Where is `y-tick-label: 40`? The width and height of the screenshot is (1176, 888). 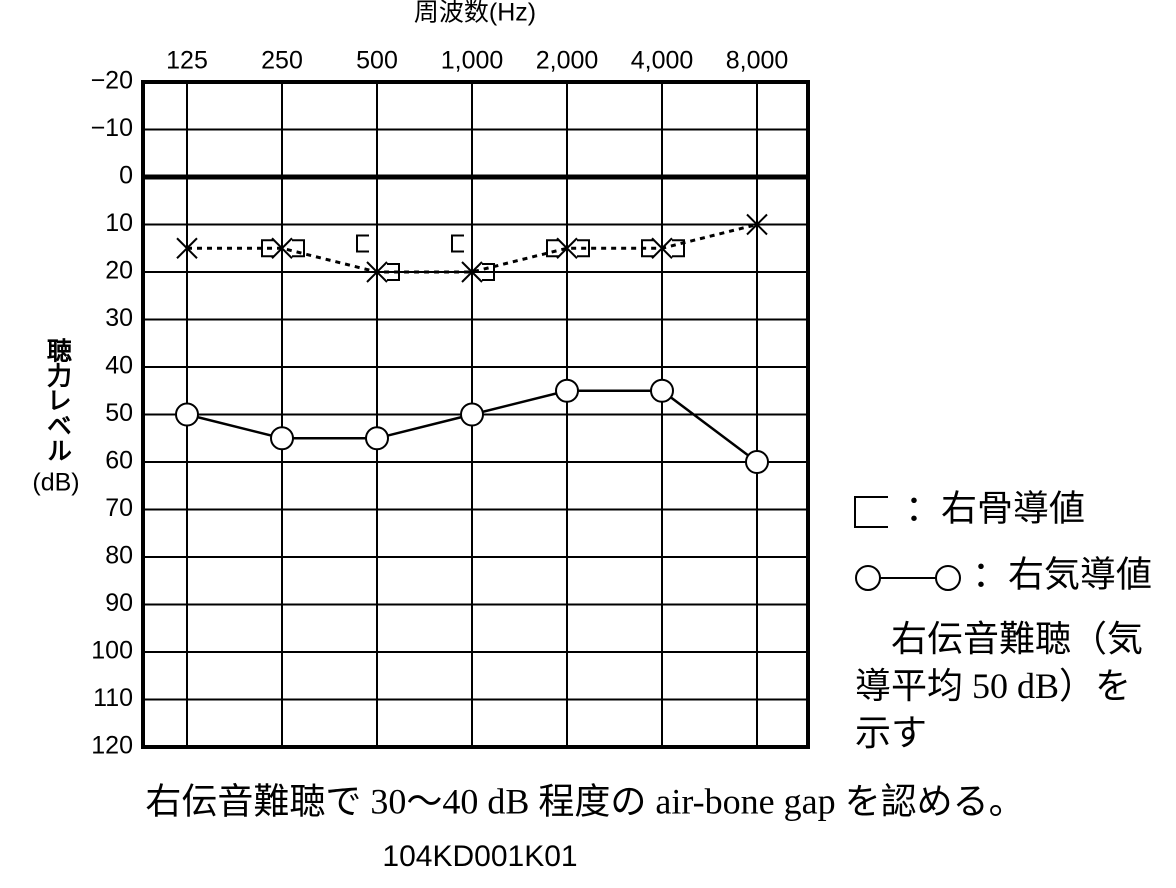 y-tick-label: 40 is located at coordinates (119, 366).